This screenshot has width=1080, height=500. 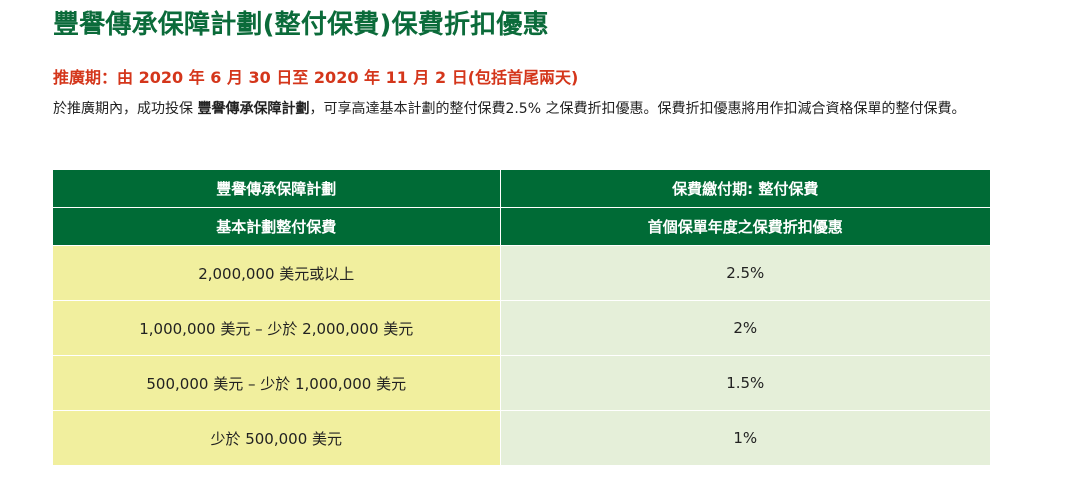 I want to click on table-row: 2,000,000 美元或以上 2.5%, so click(x=521, y=273).